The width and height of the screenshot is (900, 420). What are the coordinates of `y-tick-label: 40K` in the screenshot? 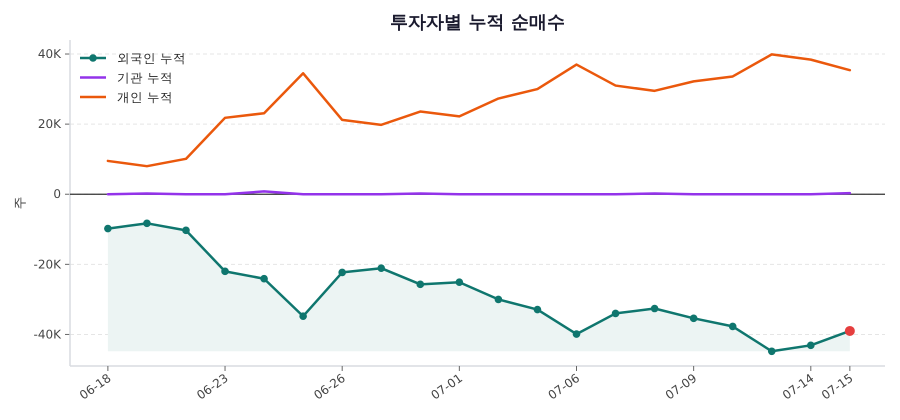 It's located at (50, 54).